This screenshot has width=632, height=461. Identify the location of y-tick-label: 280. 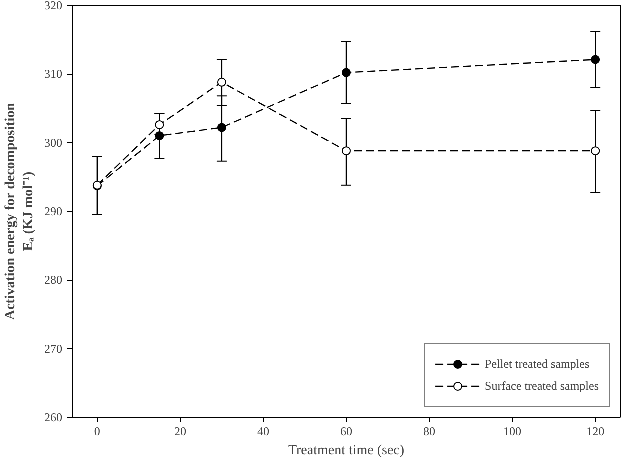
(53, 280).